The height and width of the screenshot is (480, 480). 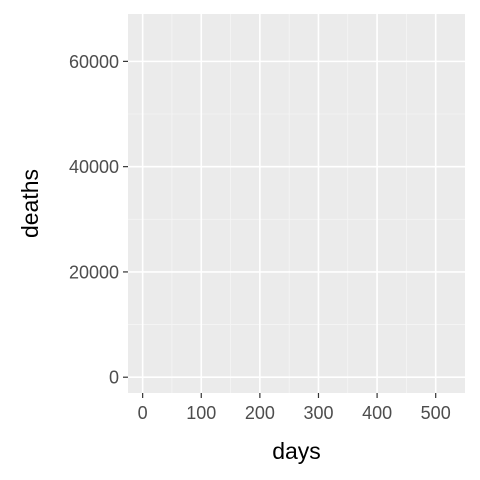 I want to click on x-tick-label: 500, so click(x=436, y=413).